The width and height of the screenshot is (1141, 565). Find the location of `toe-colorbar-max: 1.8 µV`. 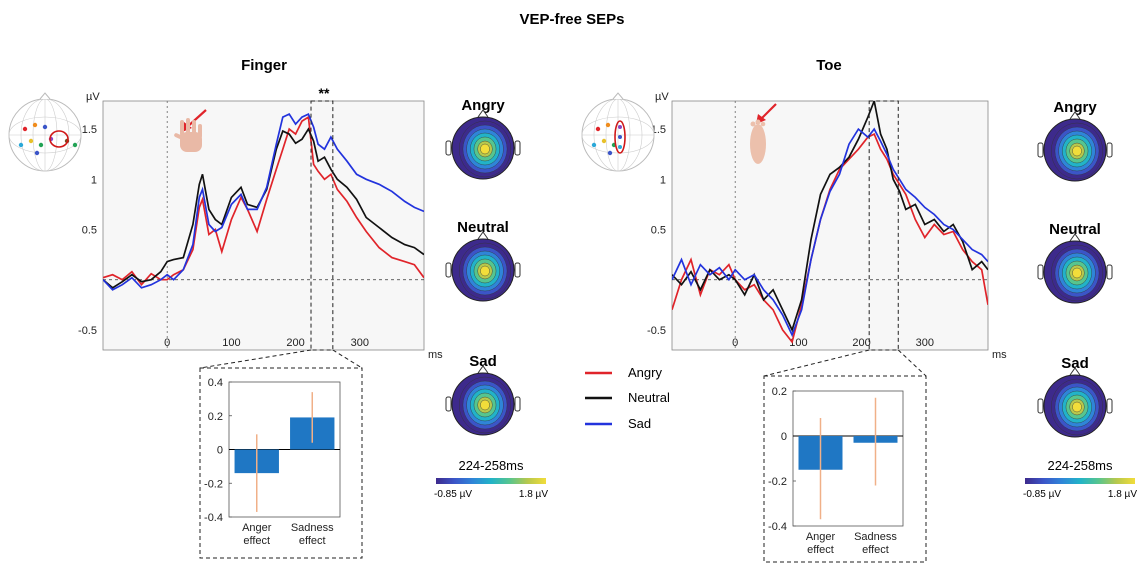

toe-colorbar-max: 1.8 µV is located at coordinates (1122, 494).